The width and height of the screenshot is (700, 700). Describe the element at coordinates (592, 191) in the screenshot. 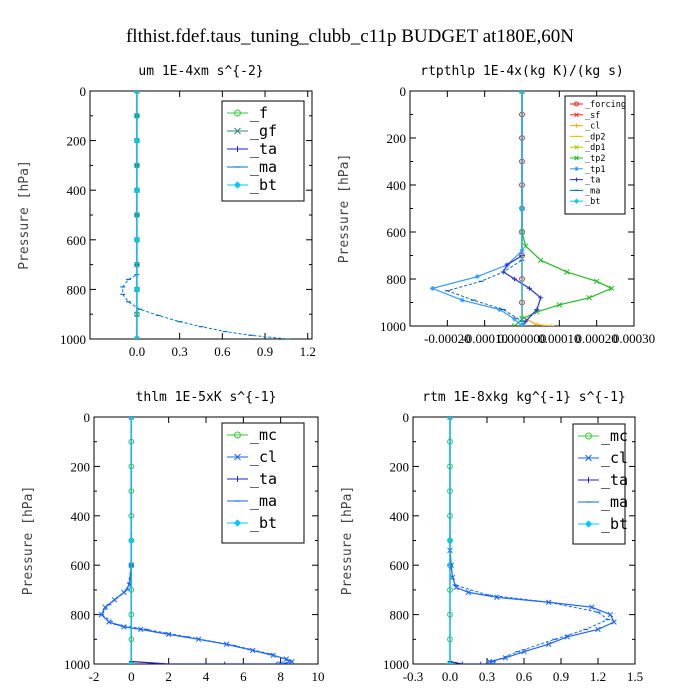

I see `legend-label: _ma` at that location.